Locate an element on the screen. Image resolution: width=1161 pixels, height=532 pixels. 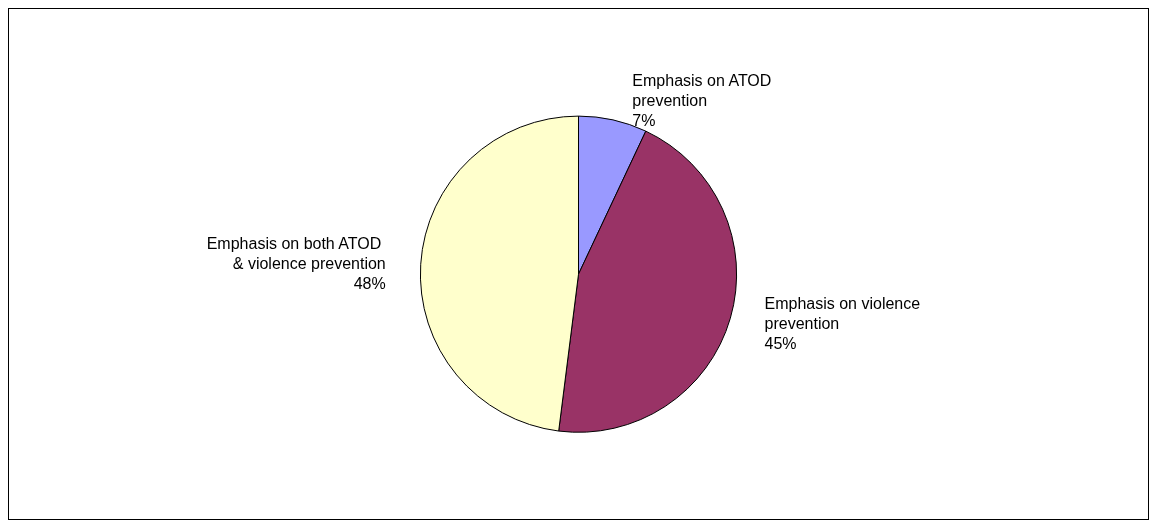
slice-label: Emphasis on violence prevention is located at coordinates (844, 314).